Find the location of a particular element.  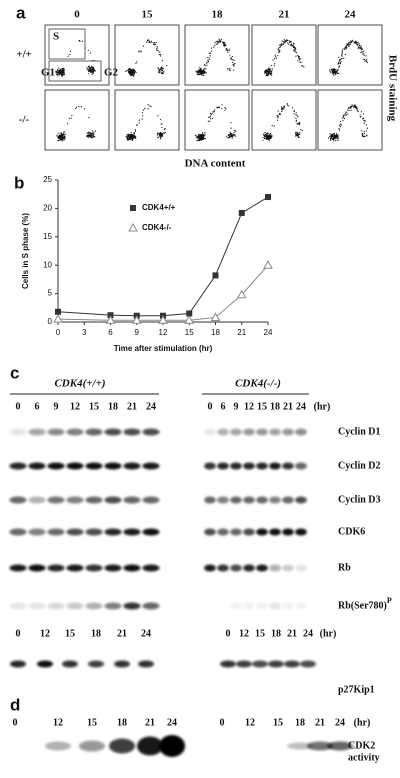

assay-label: CDK2 is located at coordinates (361, 745).